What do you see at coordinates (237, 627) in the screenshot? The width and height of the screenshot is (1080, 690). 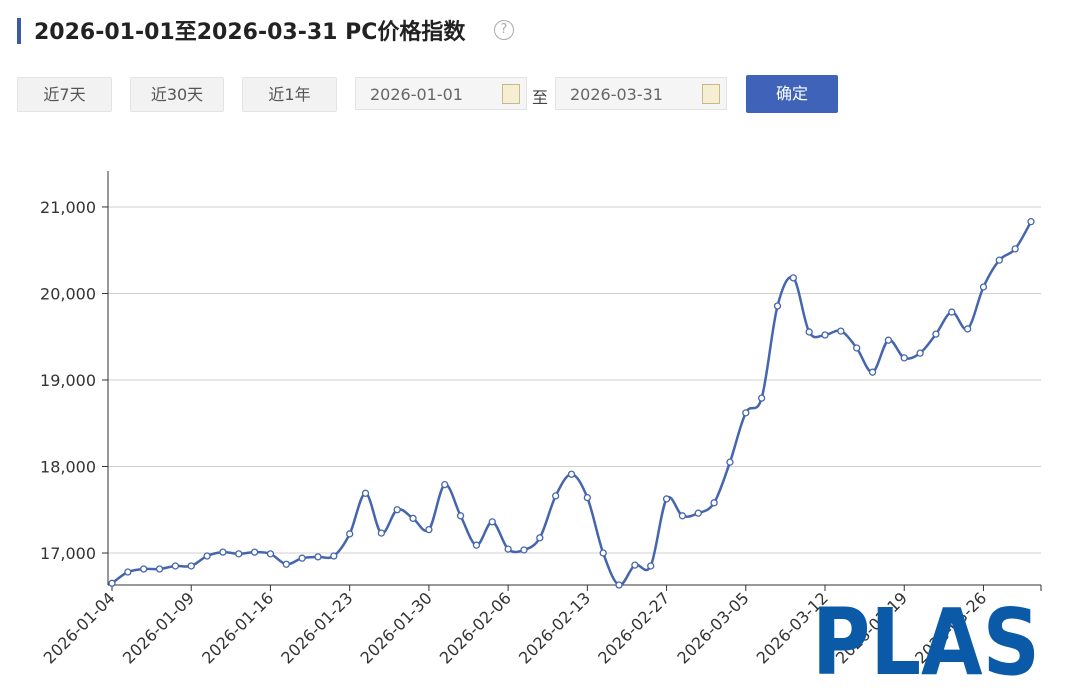 I see `x-tick-label: 2026-01-16` at bounding box center [237, 627].